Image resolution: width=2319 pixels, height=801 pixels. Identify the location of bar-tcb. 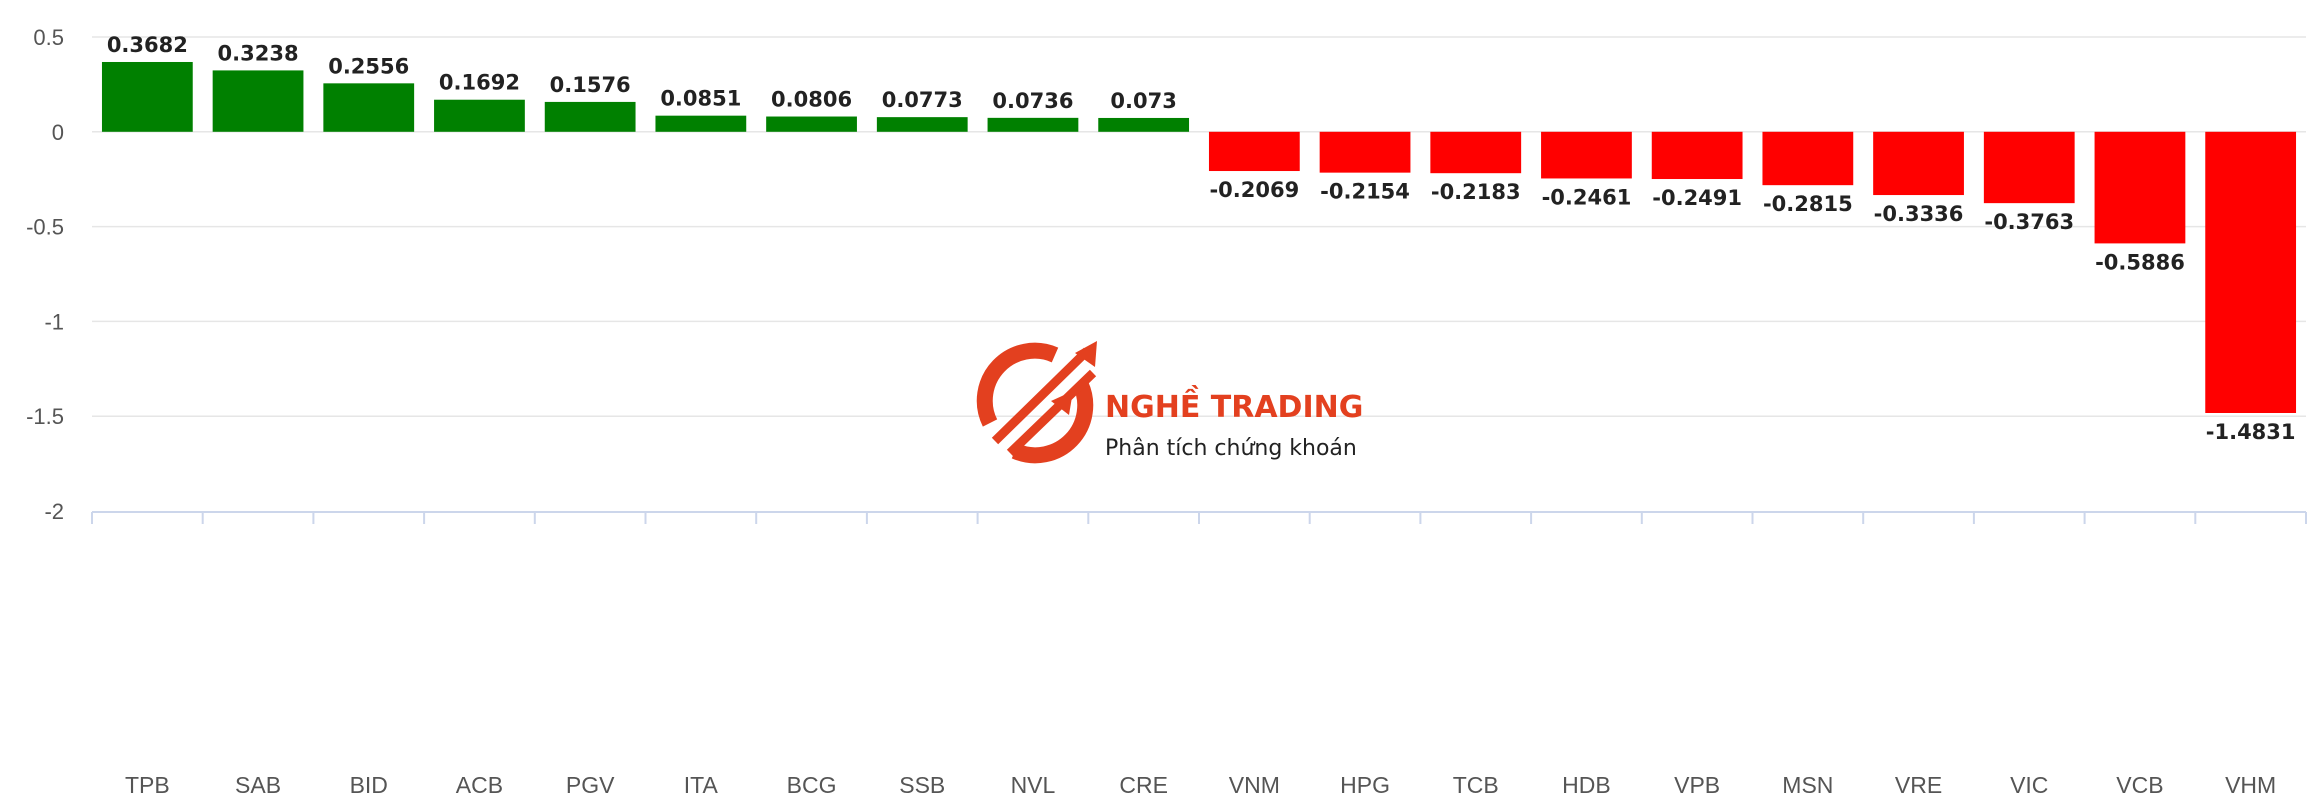
(1476, 152).